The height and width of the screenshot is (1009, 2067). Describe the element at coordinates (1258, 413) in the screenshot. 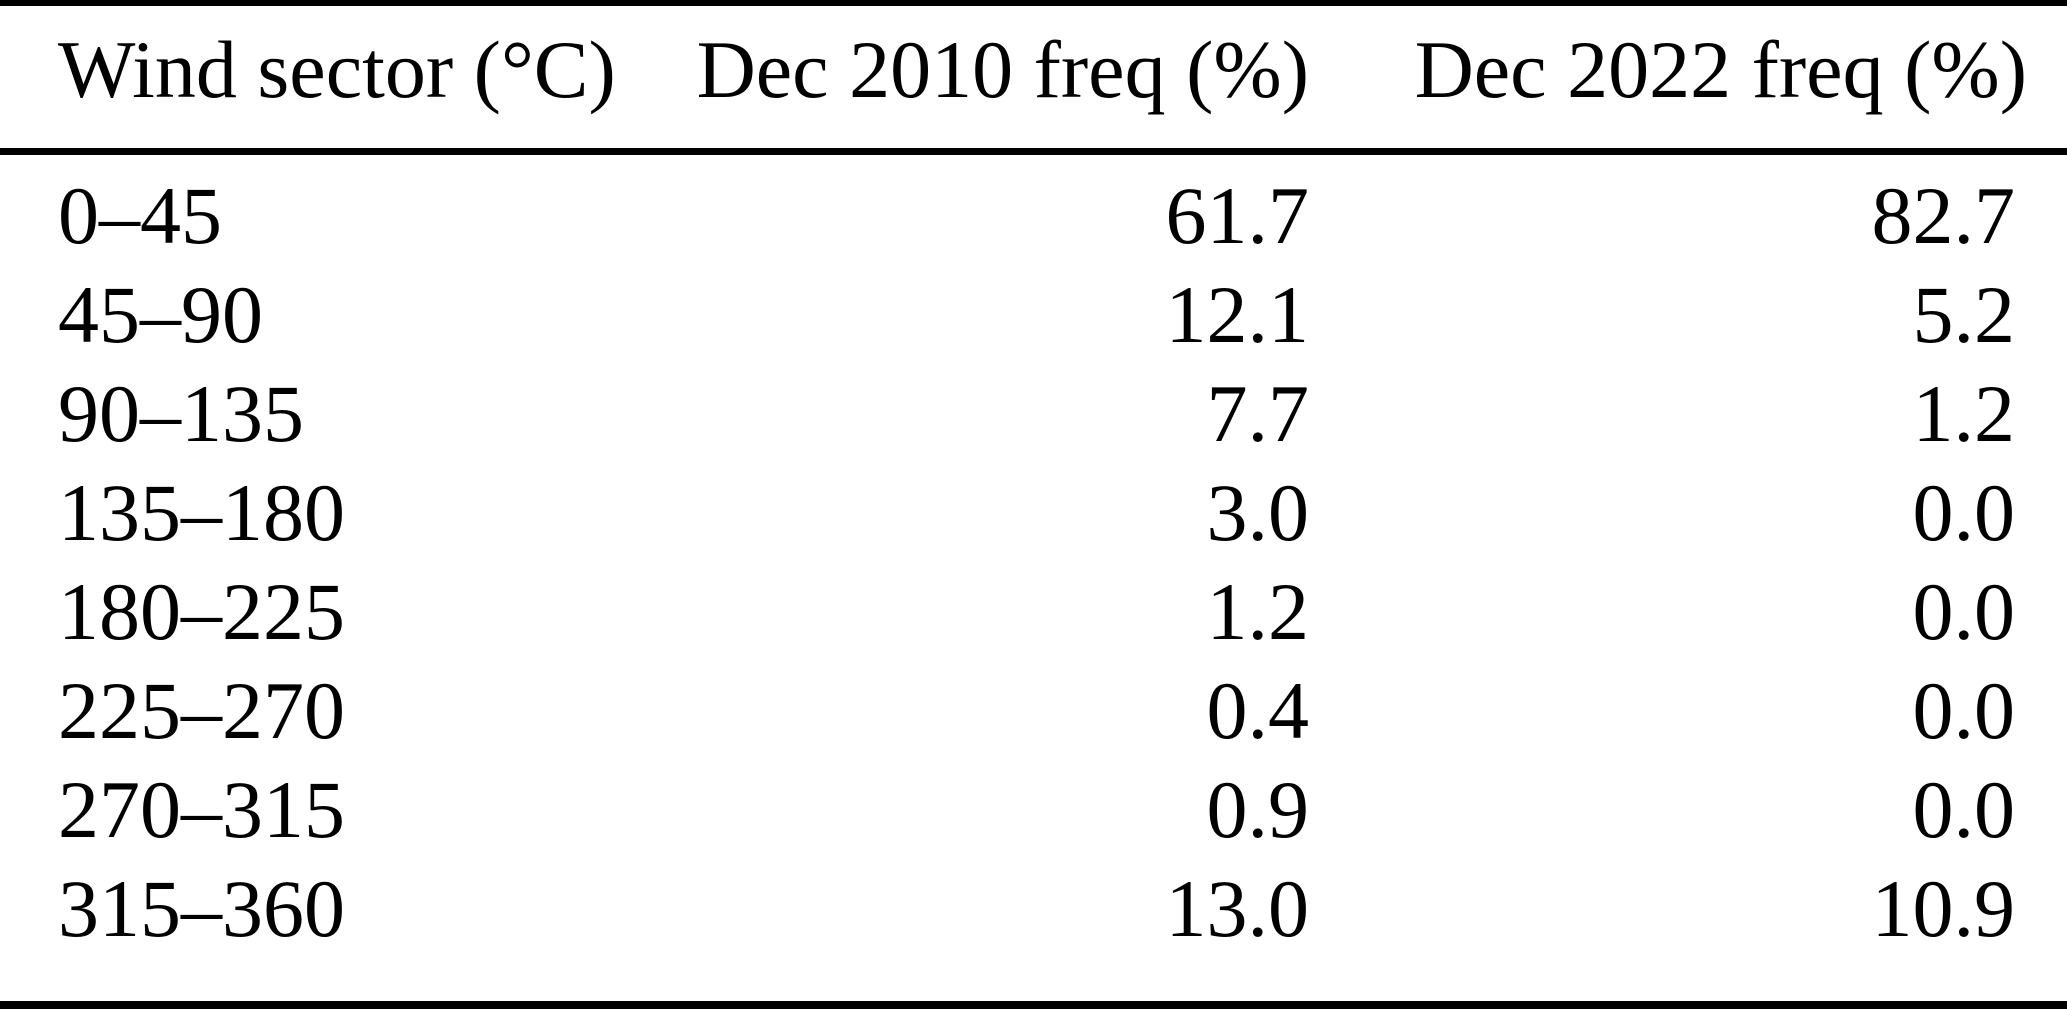

I see `freq-2010-value: 7.7` at that location.